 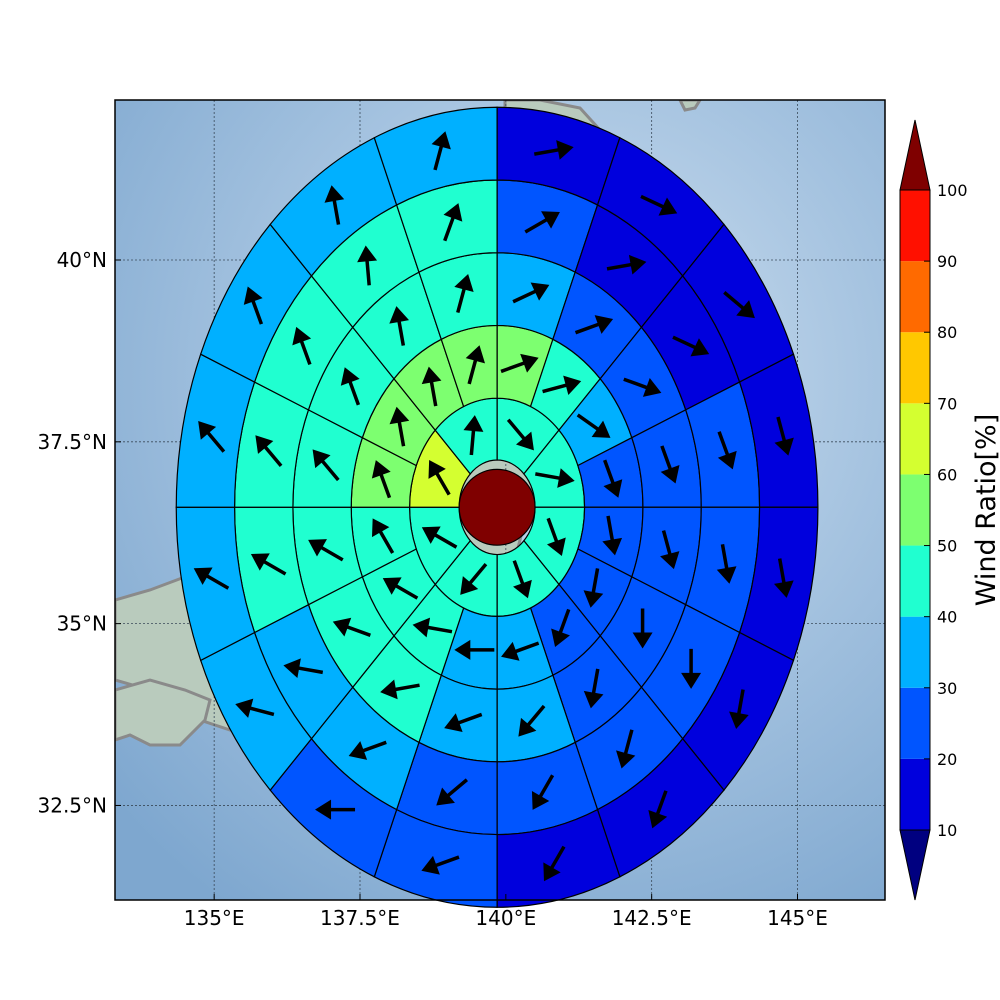 What do you see at coordinates (952, 190) in the screenshot?
I see `colorbar-tick-label: 100` at bounding box center [952, 190].